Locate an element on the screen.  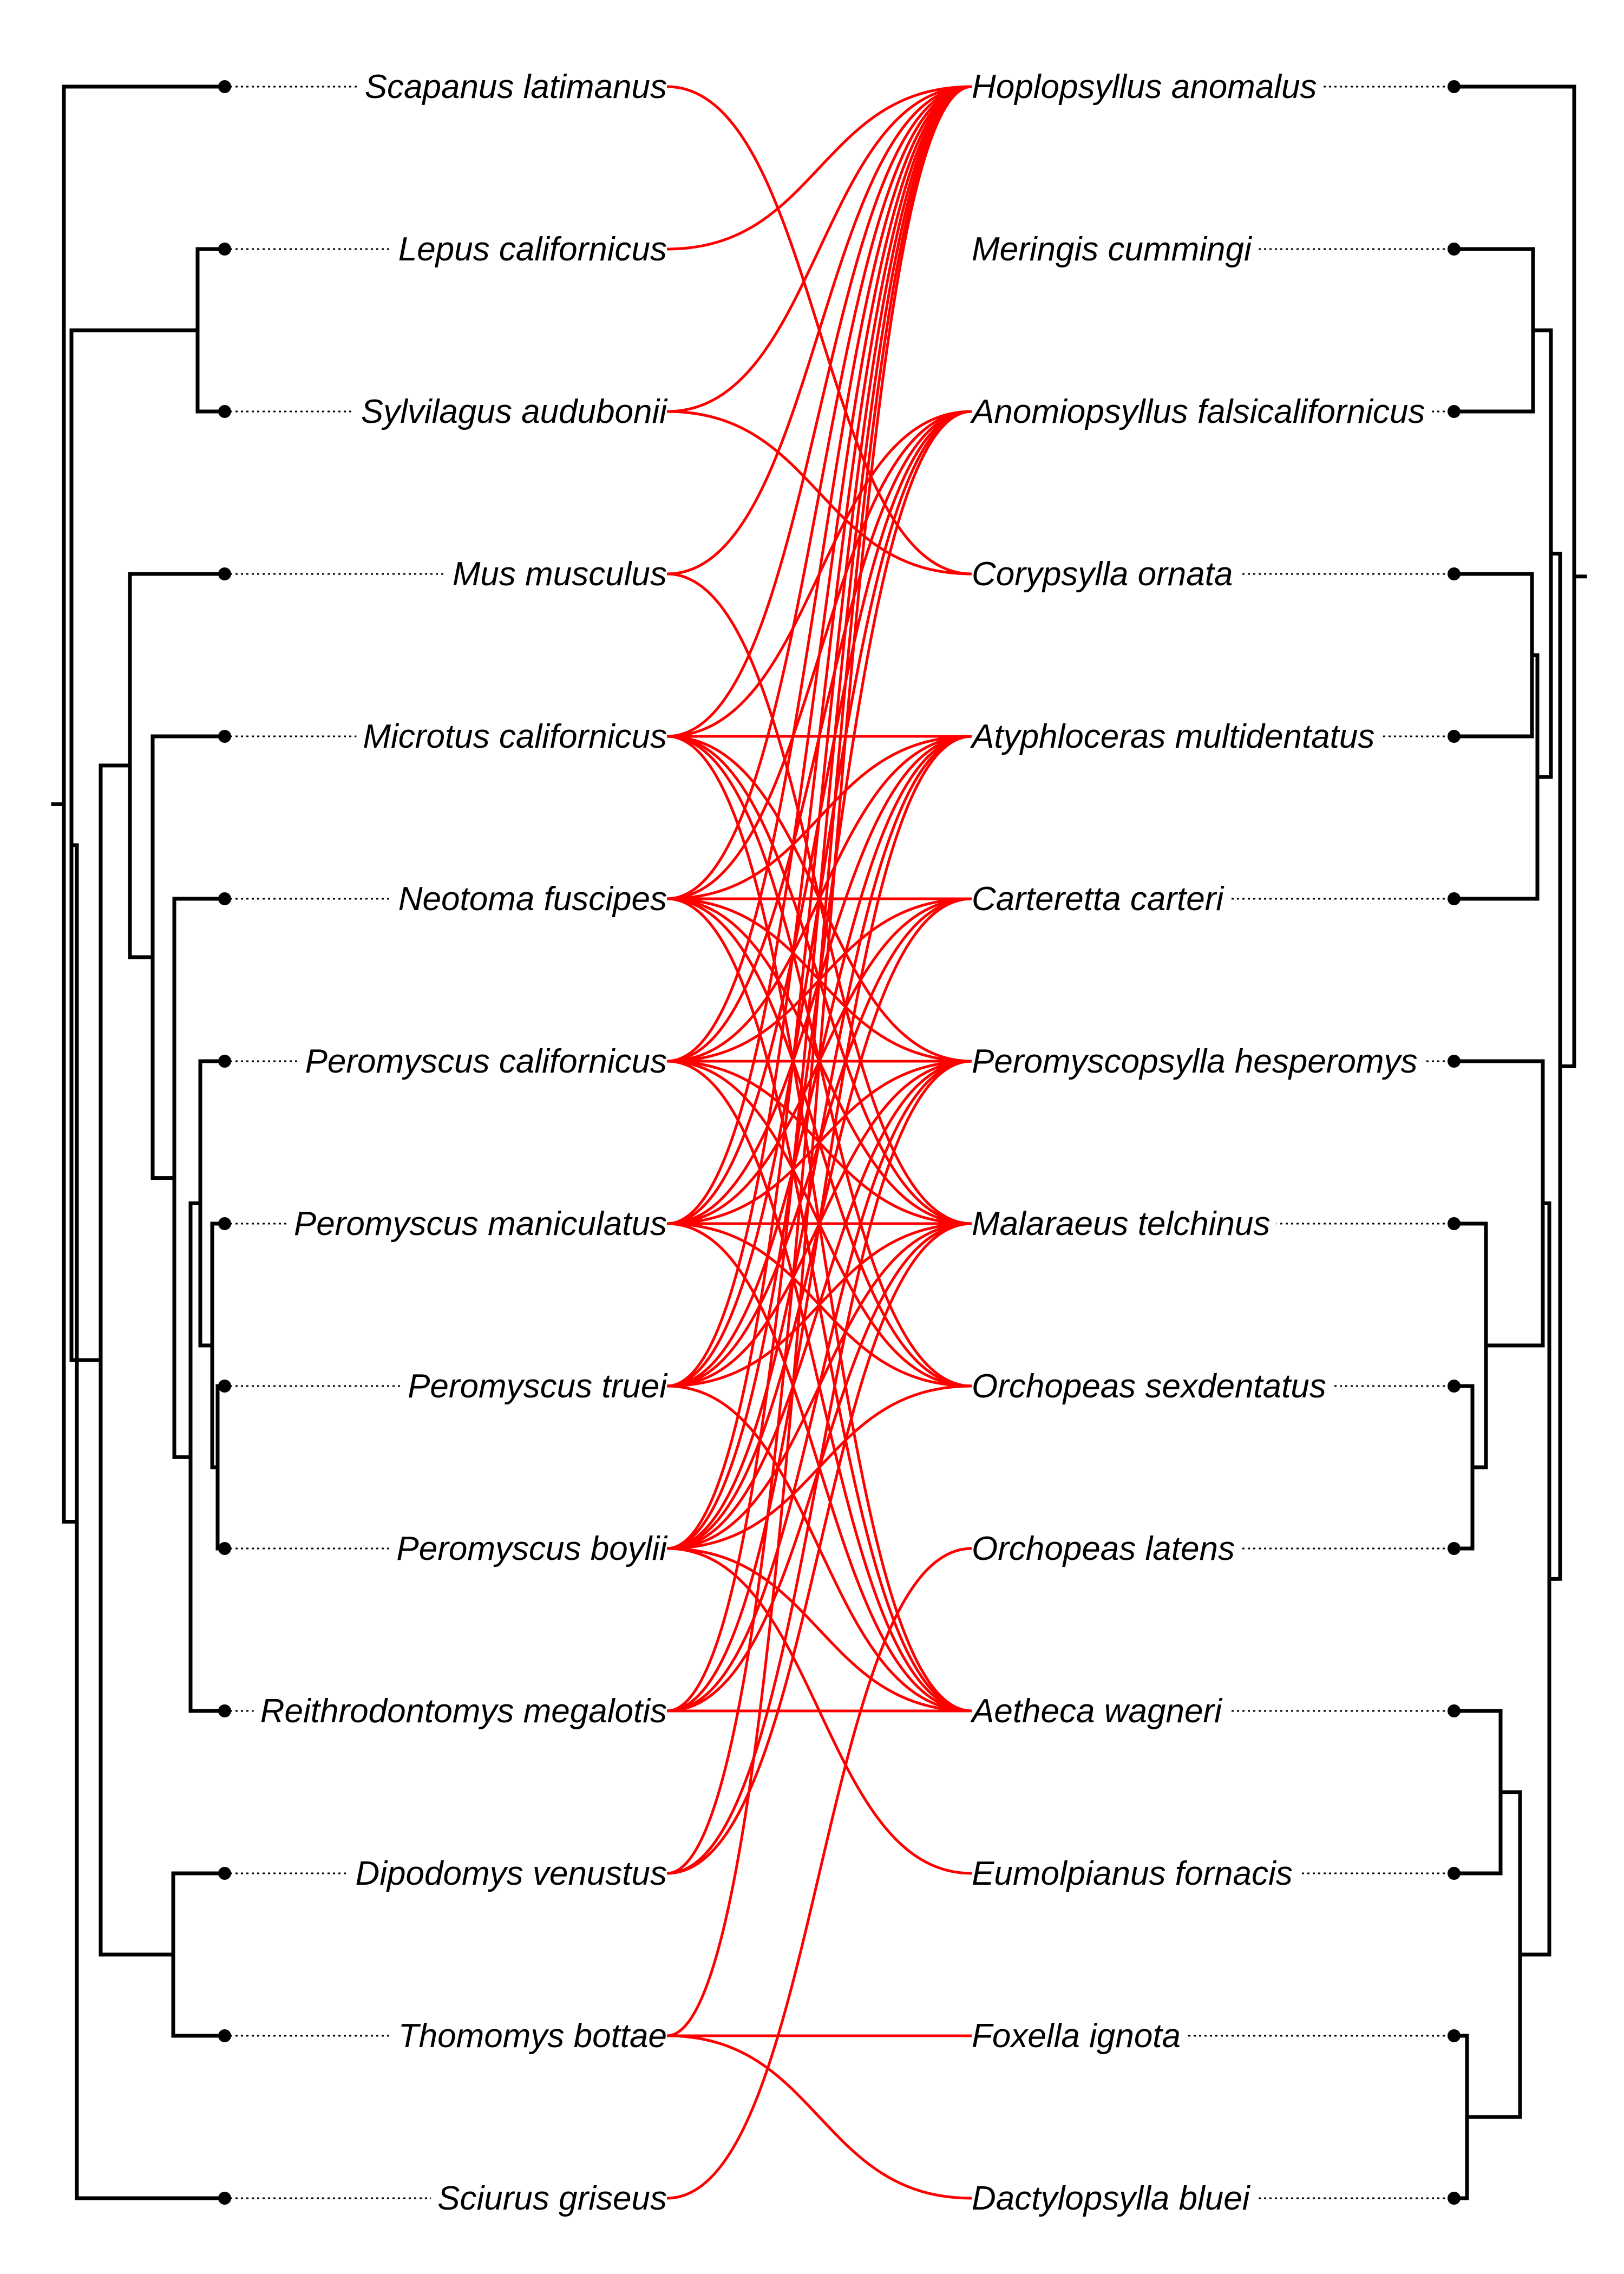
host-label: Sciurus griseus is located at coordinates (552, 2199).